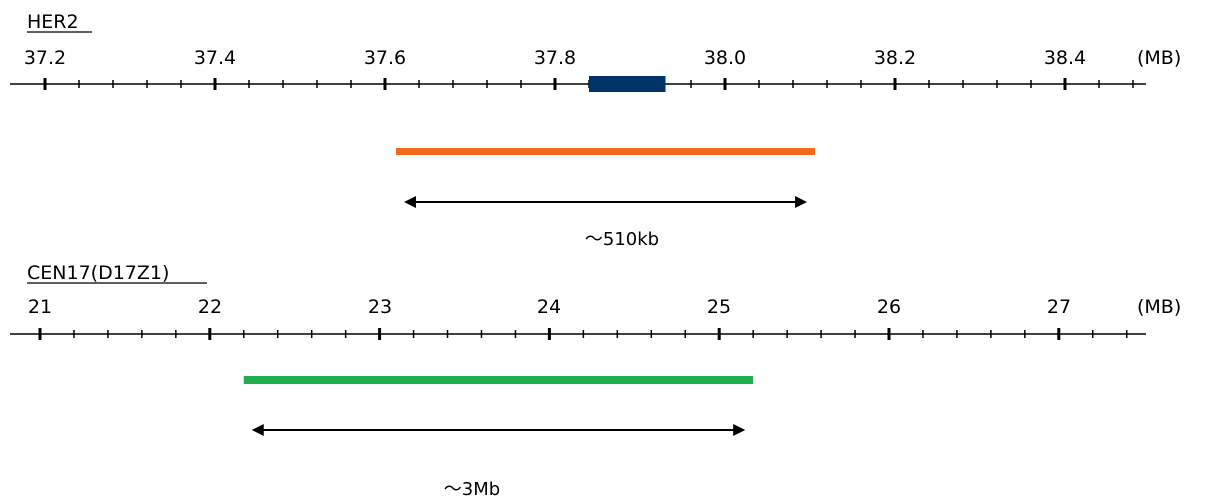  I want to click on her2-span-label: ～510kb, so click(622, 239).